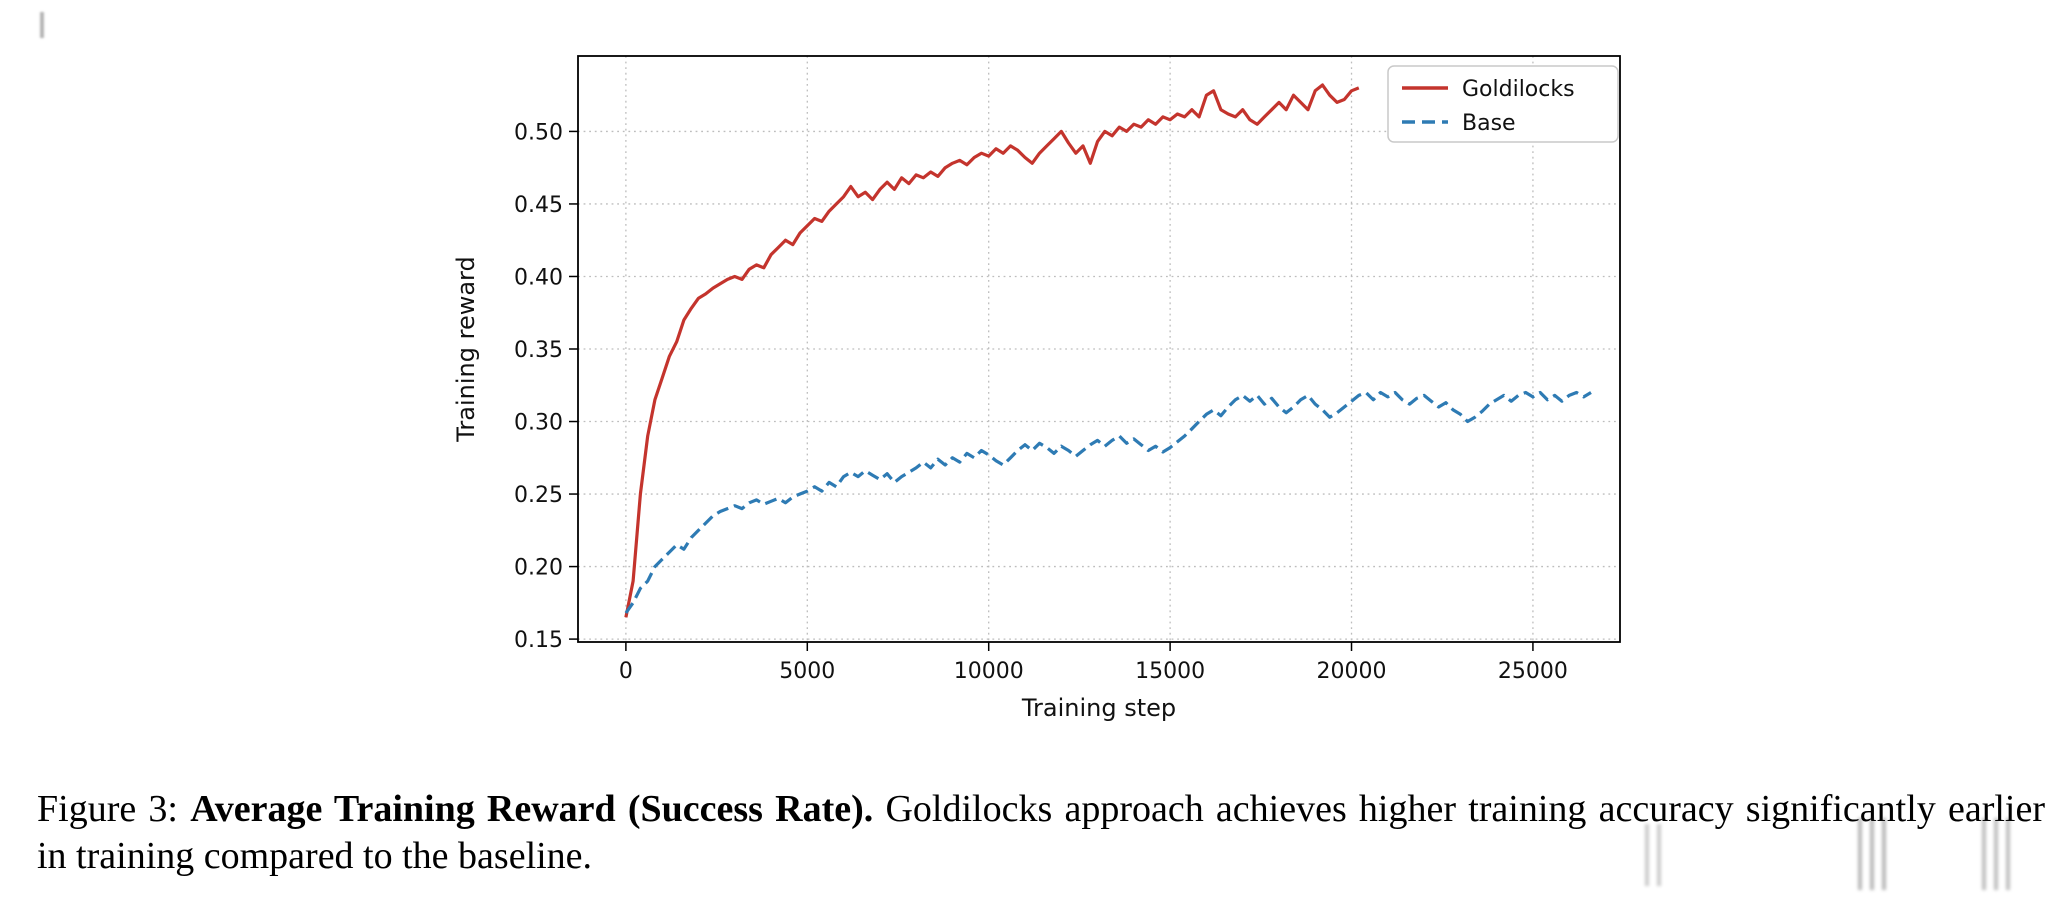 The height and width of the screenshot is (912, 2060). Describe the element at coordinates (466, 349) in the screenshot. I see `y-axis-label: Training reward` at that location.